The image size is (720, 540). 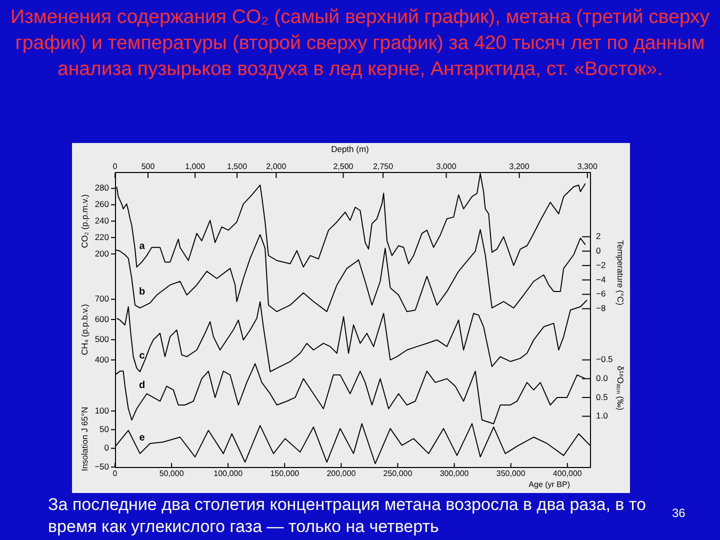 I want to click on y2-tick-label: −4, so click(x=601, y=279).